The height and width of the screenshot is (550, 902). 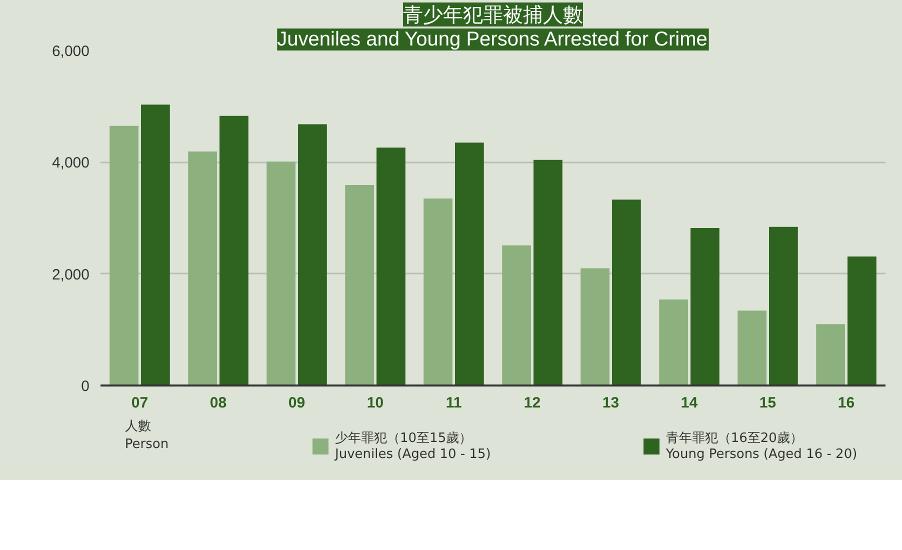 I want to click on text: 人數 Person, so click(x=146, y=435).